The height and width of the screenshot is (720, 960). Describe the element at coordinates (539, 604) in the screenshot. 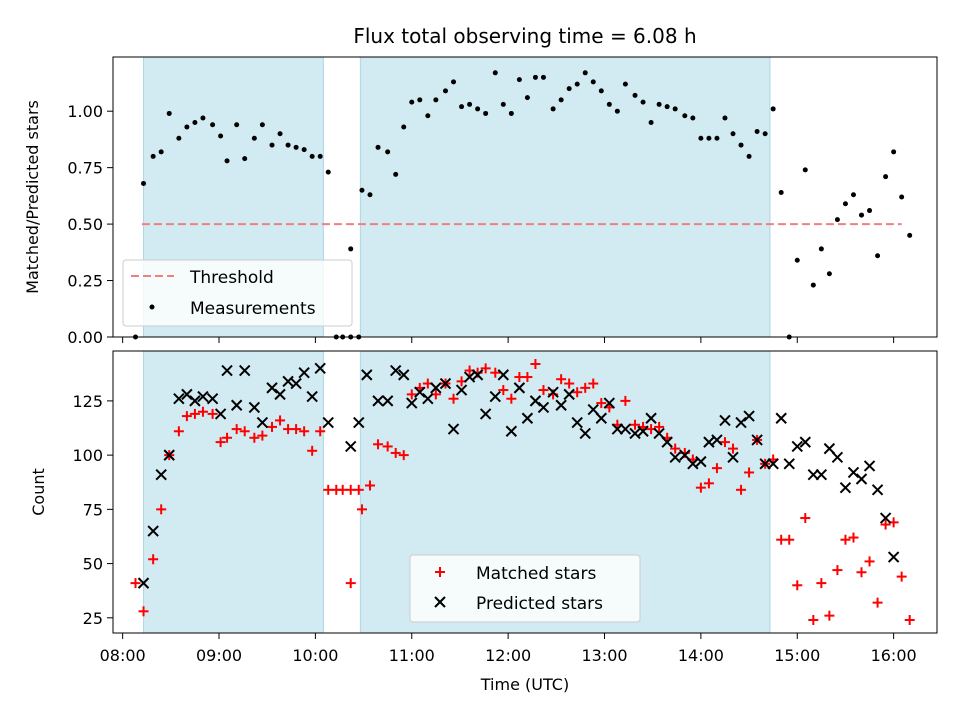

I see `legend-predicted-label: Predicted stars` at that location.